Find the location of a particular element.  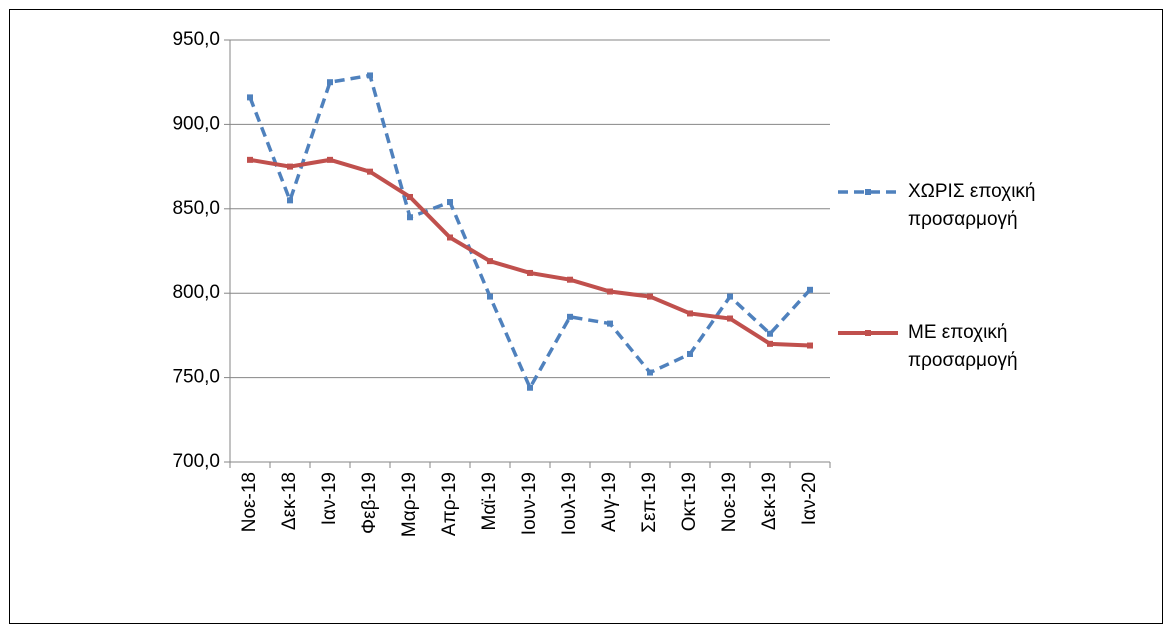

x-tick-label: Οκτ-19 is located at coordinates (689, 501).